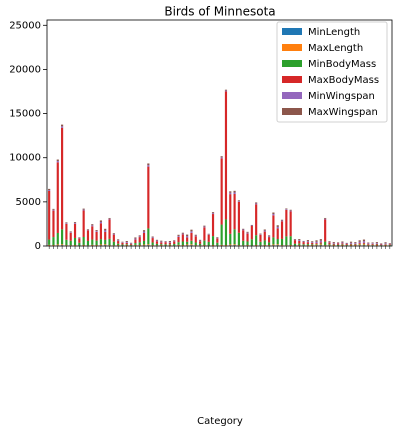 The width and height of the screenshot is (400, 438). I want to click on y-tick-label: 25000, so click(25, 25).